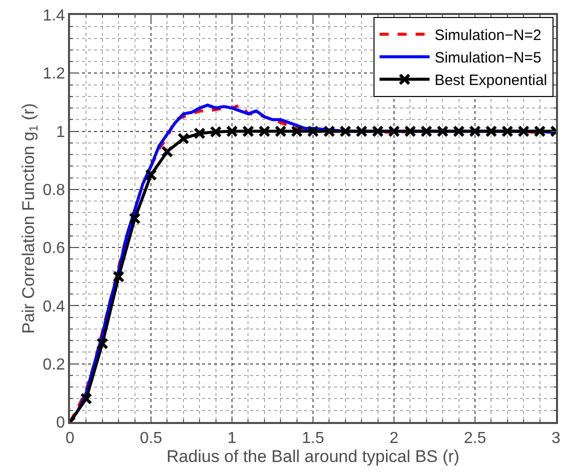 This screenshot has height=474, width=569. Describe the element at coordinates (54, 191) in the screenshot. I see `y-tick-label: 0.8` at that location.